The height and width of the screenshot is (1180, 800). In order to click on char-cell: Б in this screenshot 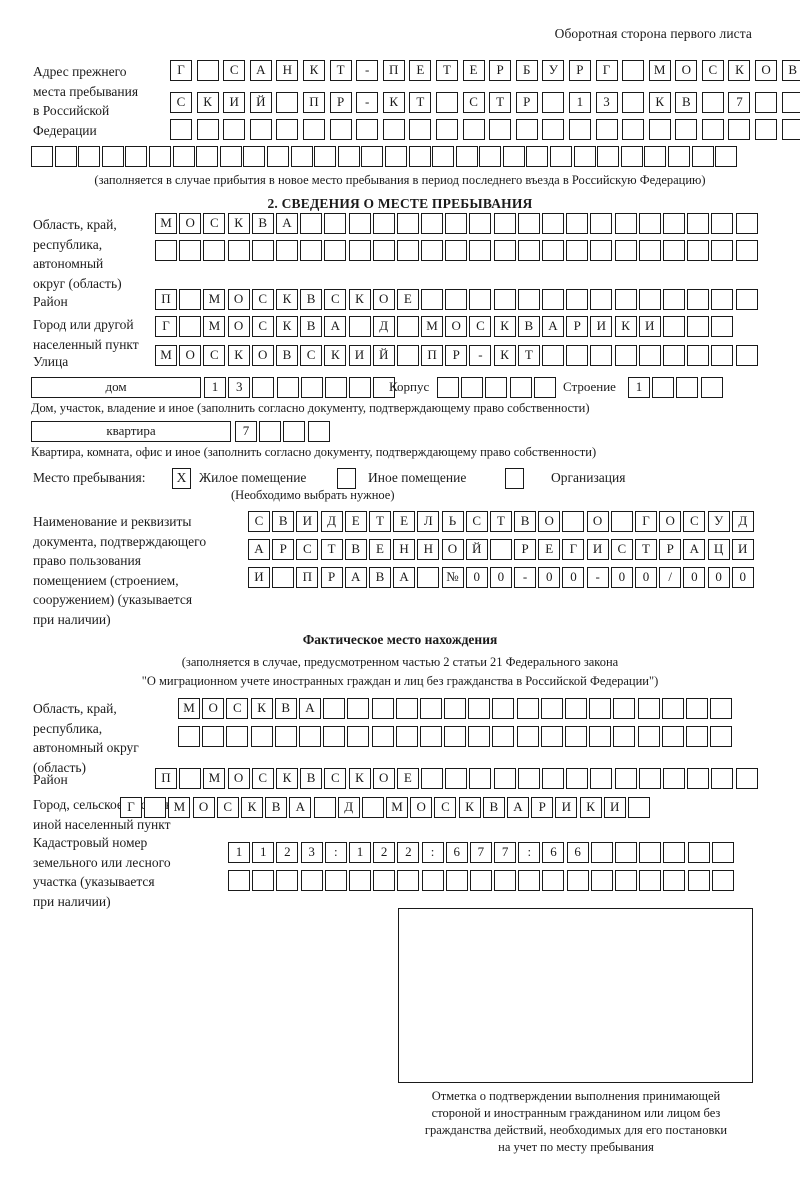, I will do `click(526, 70)`.